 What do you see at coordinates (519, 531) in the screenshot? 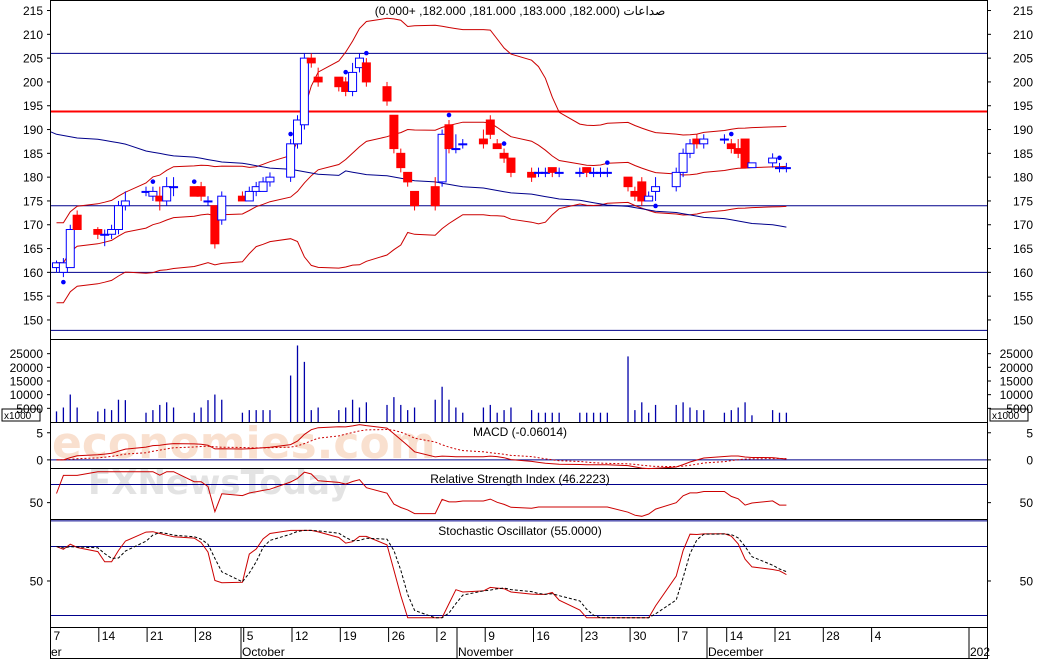
I see `stochastic-title: Stochastic Oscillator (55.0000)` at bounding box center [519, 531].